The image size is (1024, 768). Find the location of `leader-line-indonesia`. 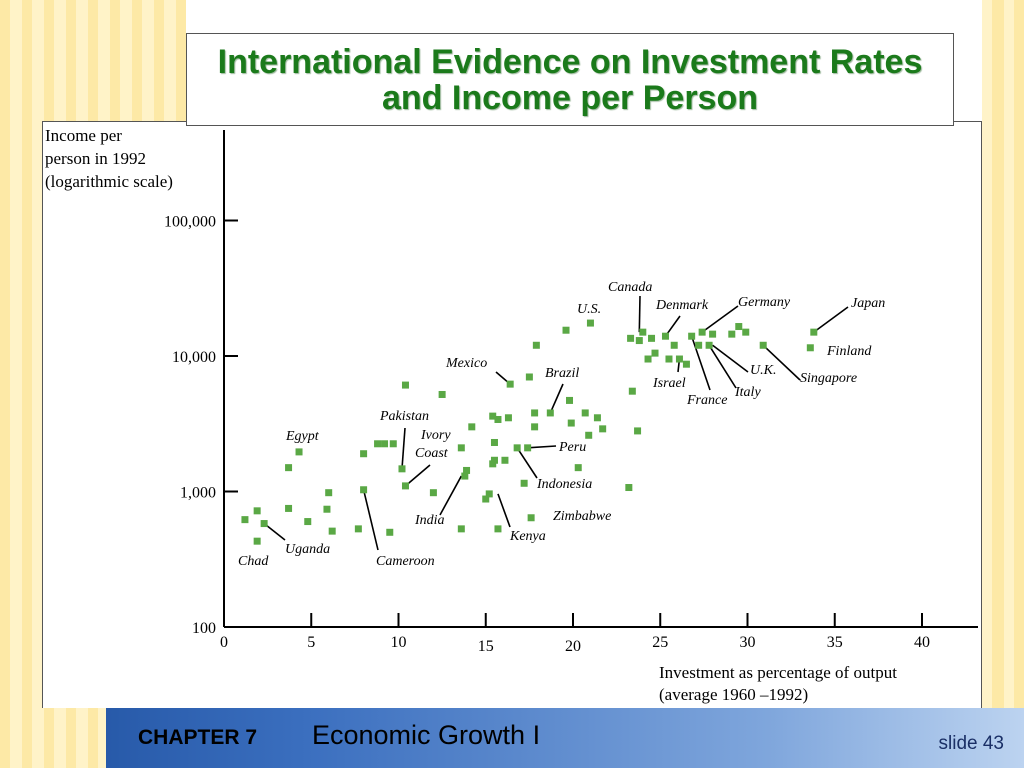

leader-line-indonesia is located at coordinates (527, 463).